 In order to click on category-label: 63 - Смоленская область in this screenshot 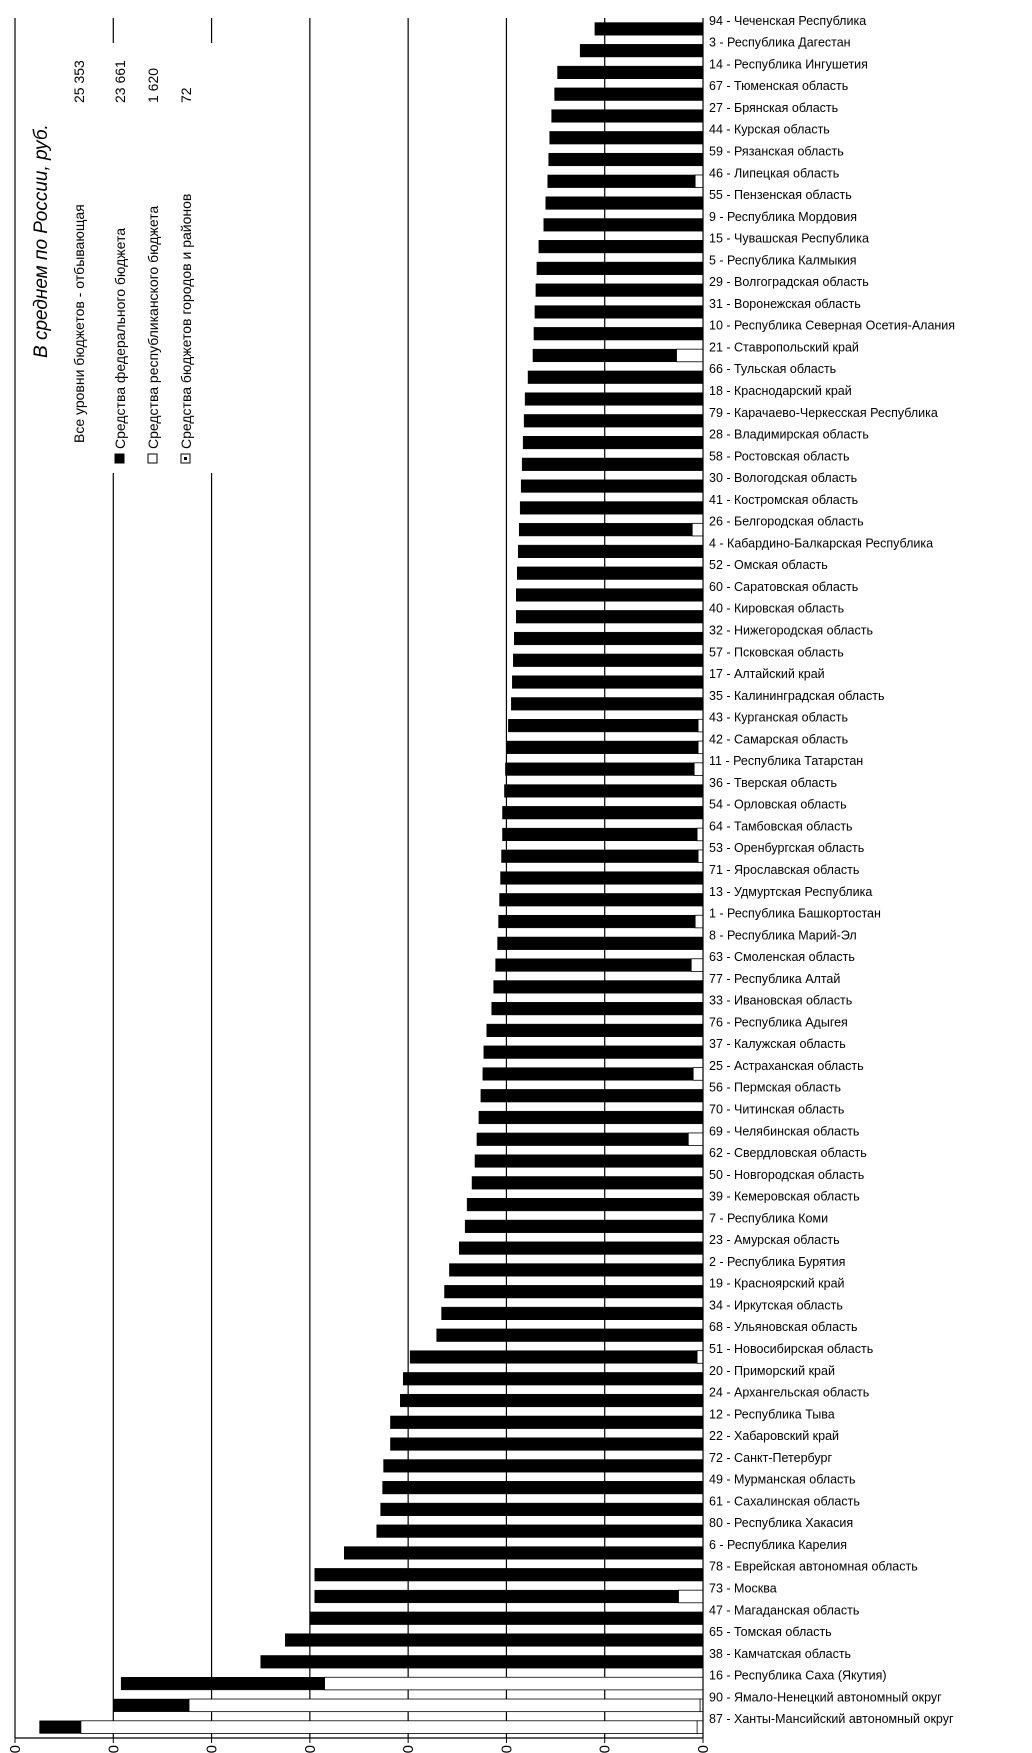, I will do `click(782, 957)`.